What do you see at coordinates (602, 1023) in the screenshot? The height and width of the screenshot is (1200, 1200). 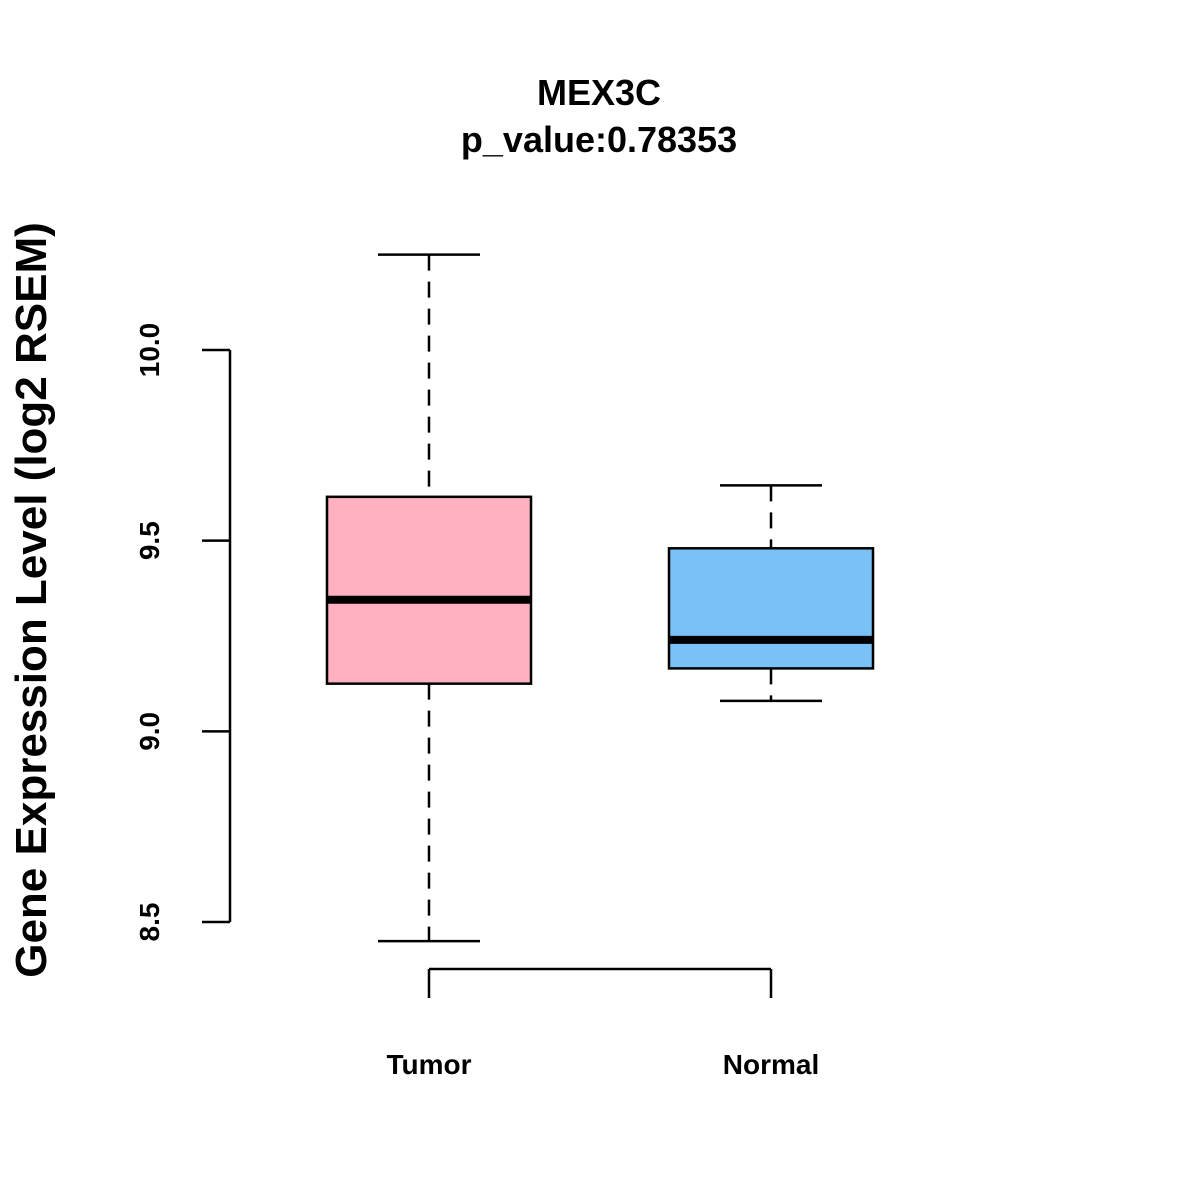 I see `x-axis: Tumor Normal` at bounding box center [602, 1023].